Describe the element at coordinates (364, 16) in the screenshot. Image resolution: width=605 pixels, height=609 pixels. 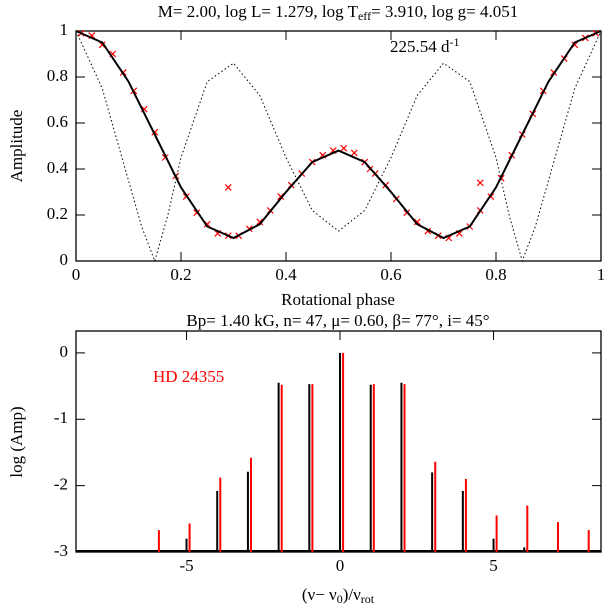
I see `title-sub: eff` at that location.